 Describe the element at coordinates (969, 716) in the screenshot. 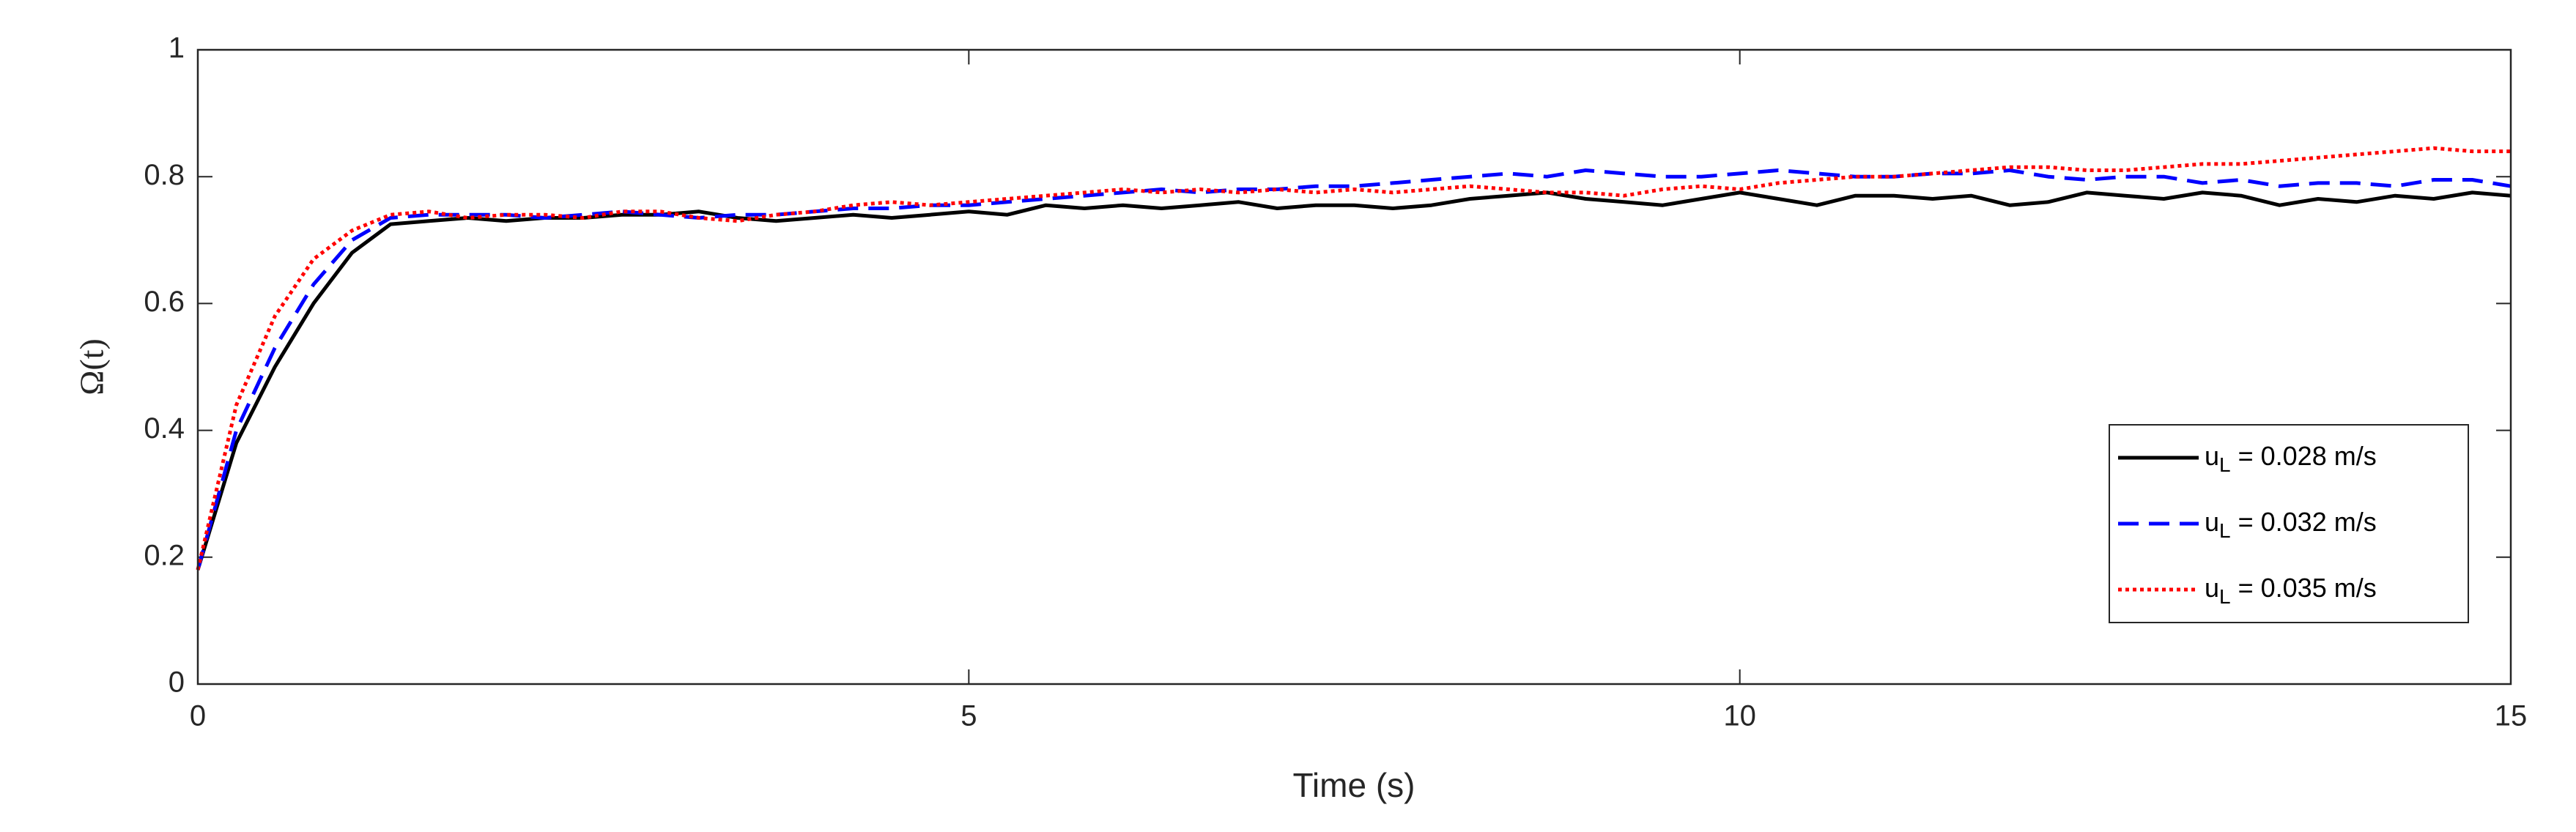

I see `x-tick-label: 5` at that location.